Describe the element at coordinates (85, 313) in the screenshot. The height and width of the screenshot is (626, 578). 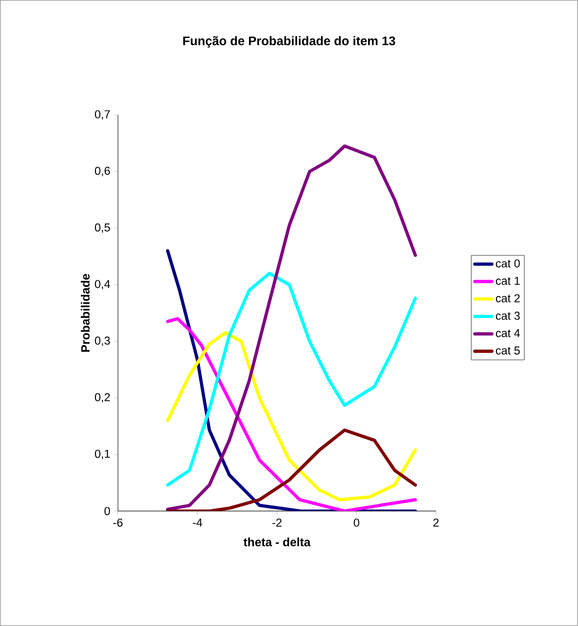
I see `y-axis-title: Probabilidade` at that location.